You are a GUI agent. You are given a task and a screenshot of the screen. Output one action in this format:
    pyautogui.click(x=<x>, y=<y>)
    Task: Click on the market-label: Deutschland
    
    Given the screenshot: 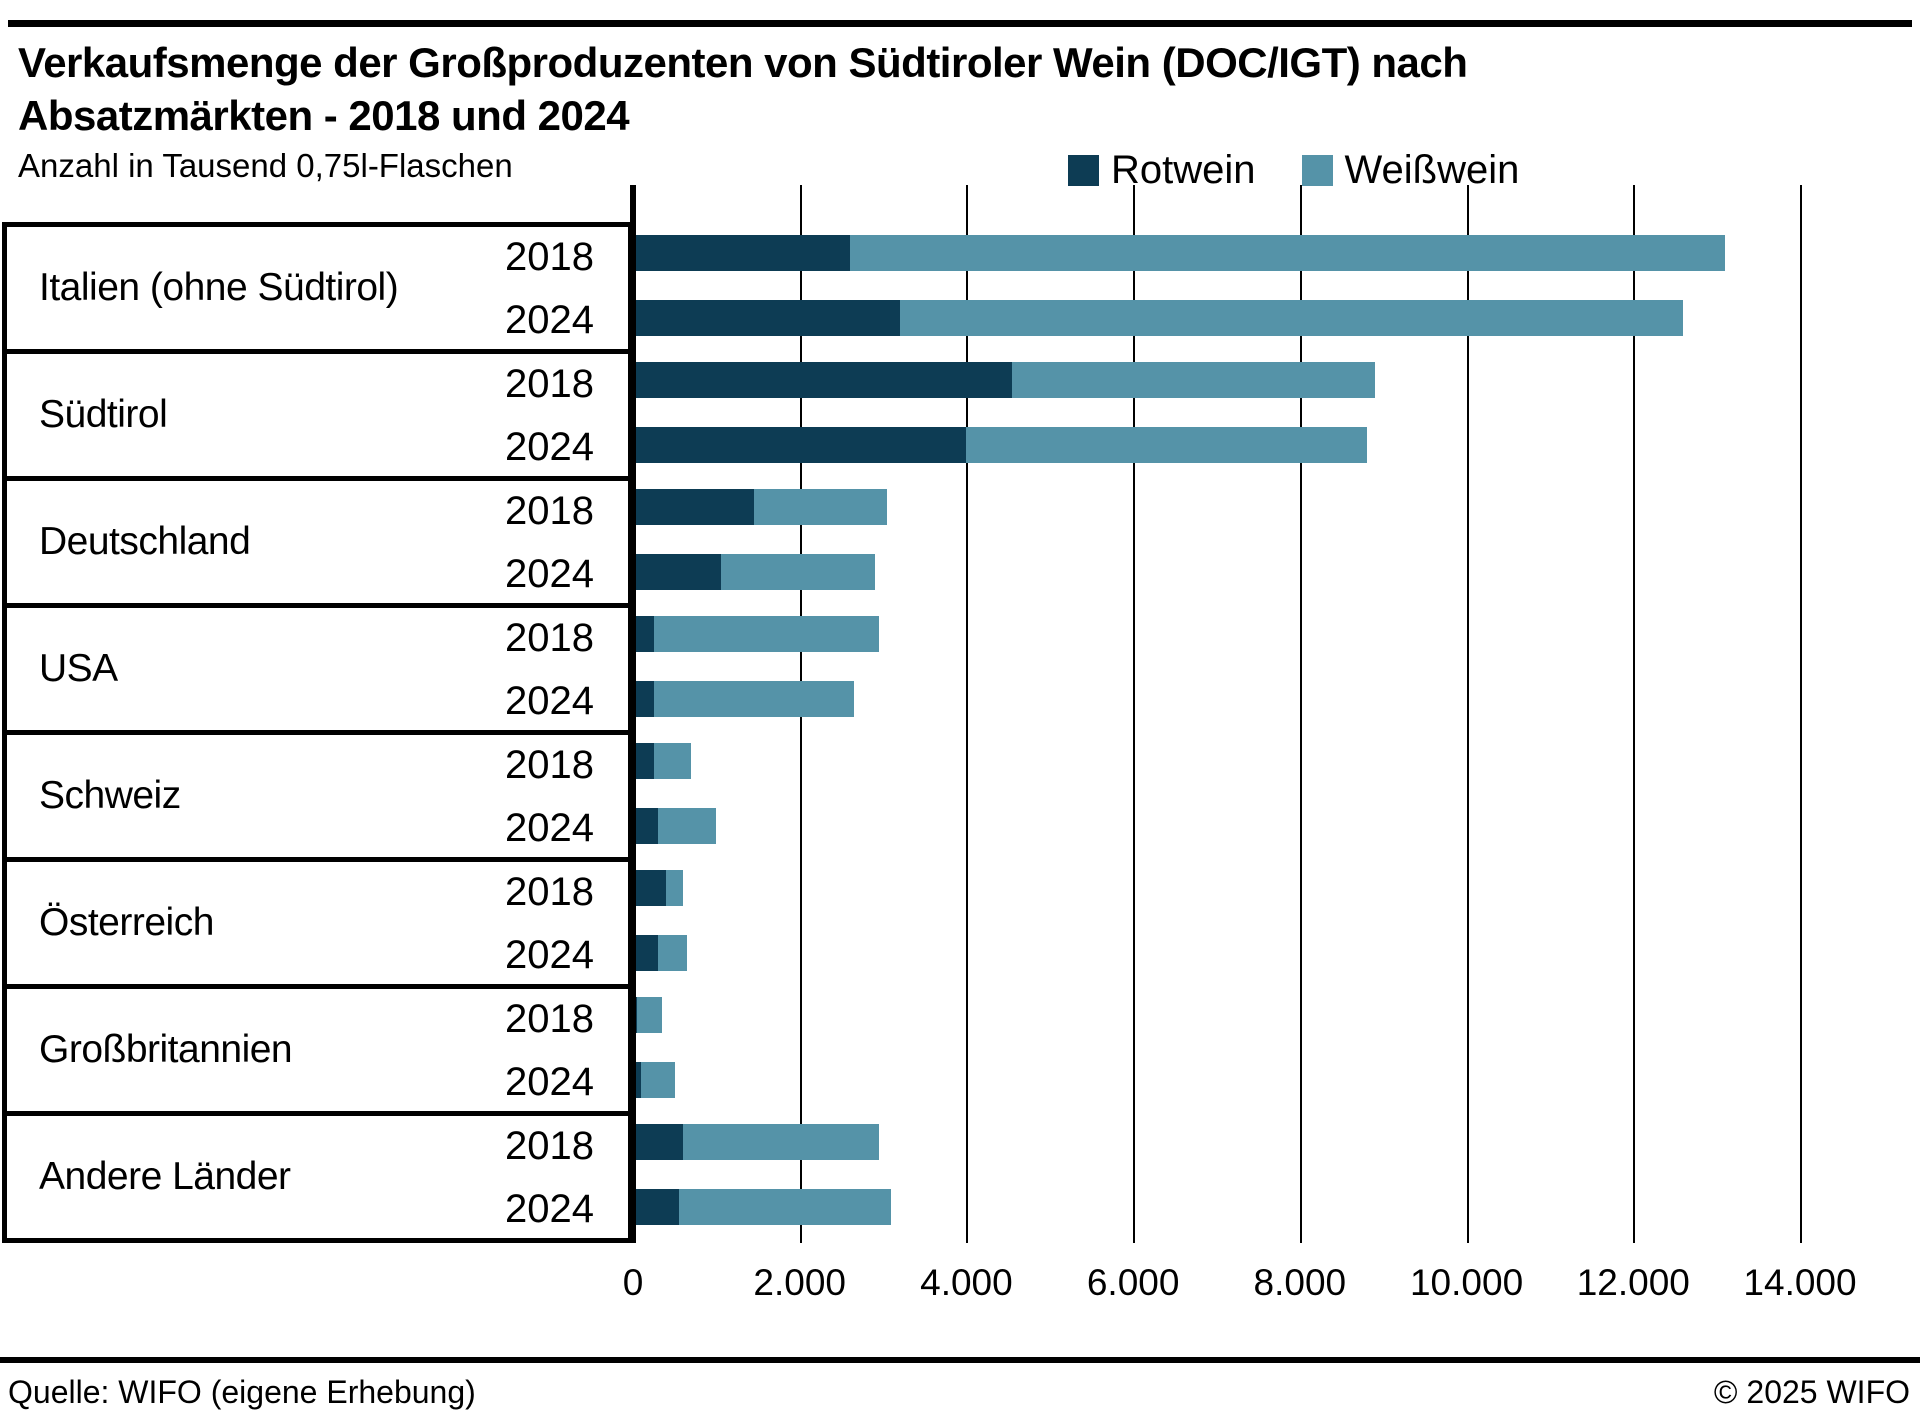 What is the action you would take?
    pyautogui.click(x=145, y=541)
    